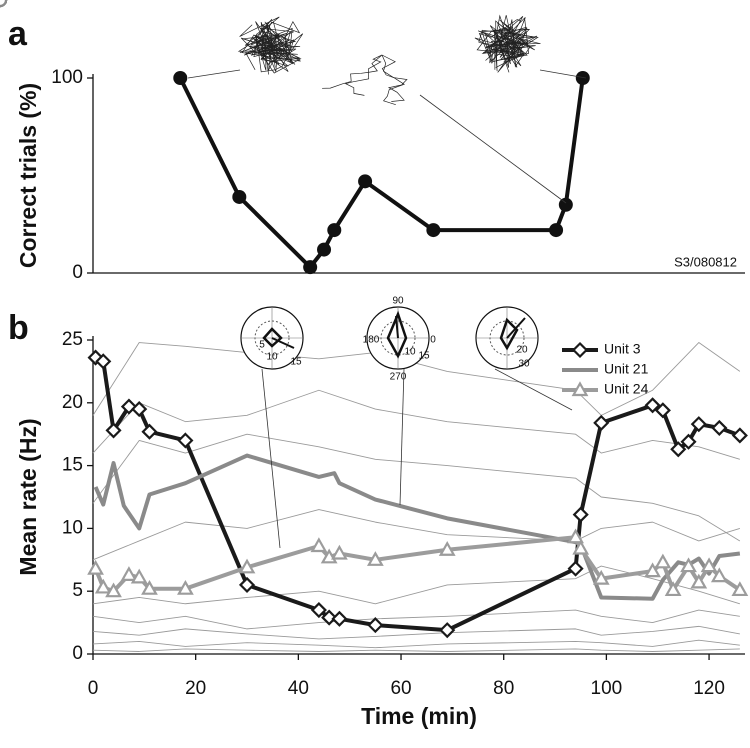 The image size is (750, 748). What do you see at coordinates (622, 349) in the screenshot?
I see `legend-label: Unit 3` at bounding box center [622, 349].